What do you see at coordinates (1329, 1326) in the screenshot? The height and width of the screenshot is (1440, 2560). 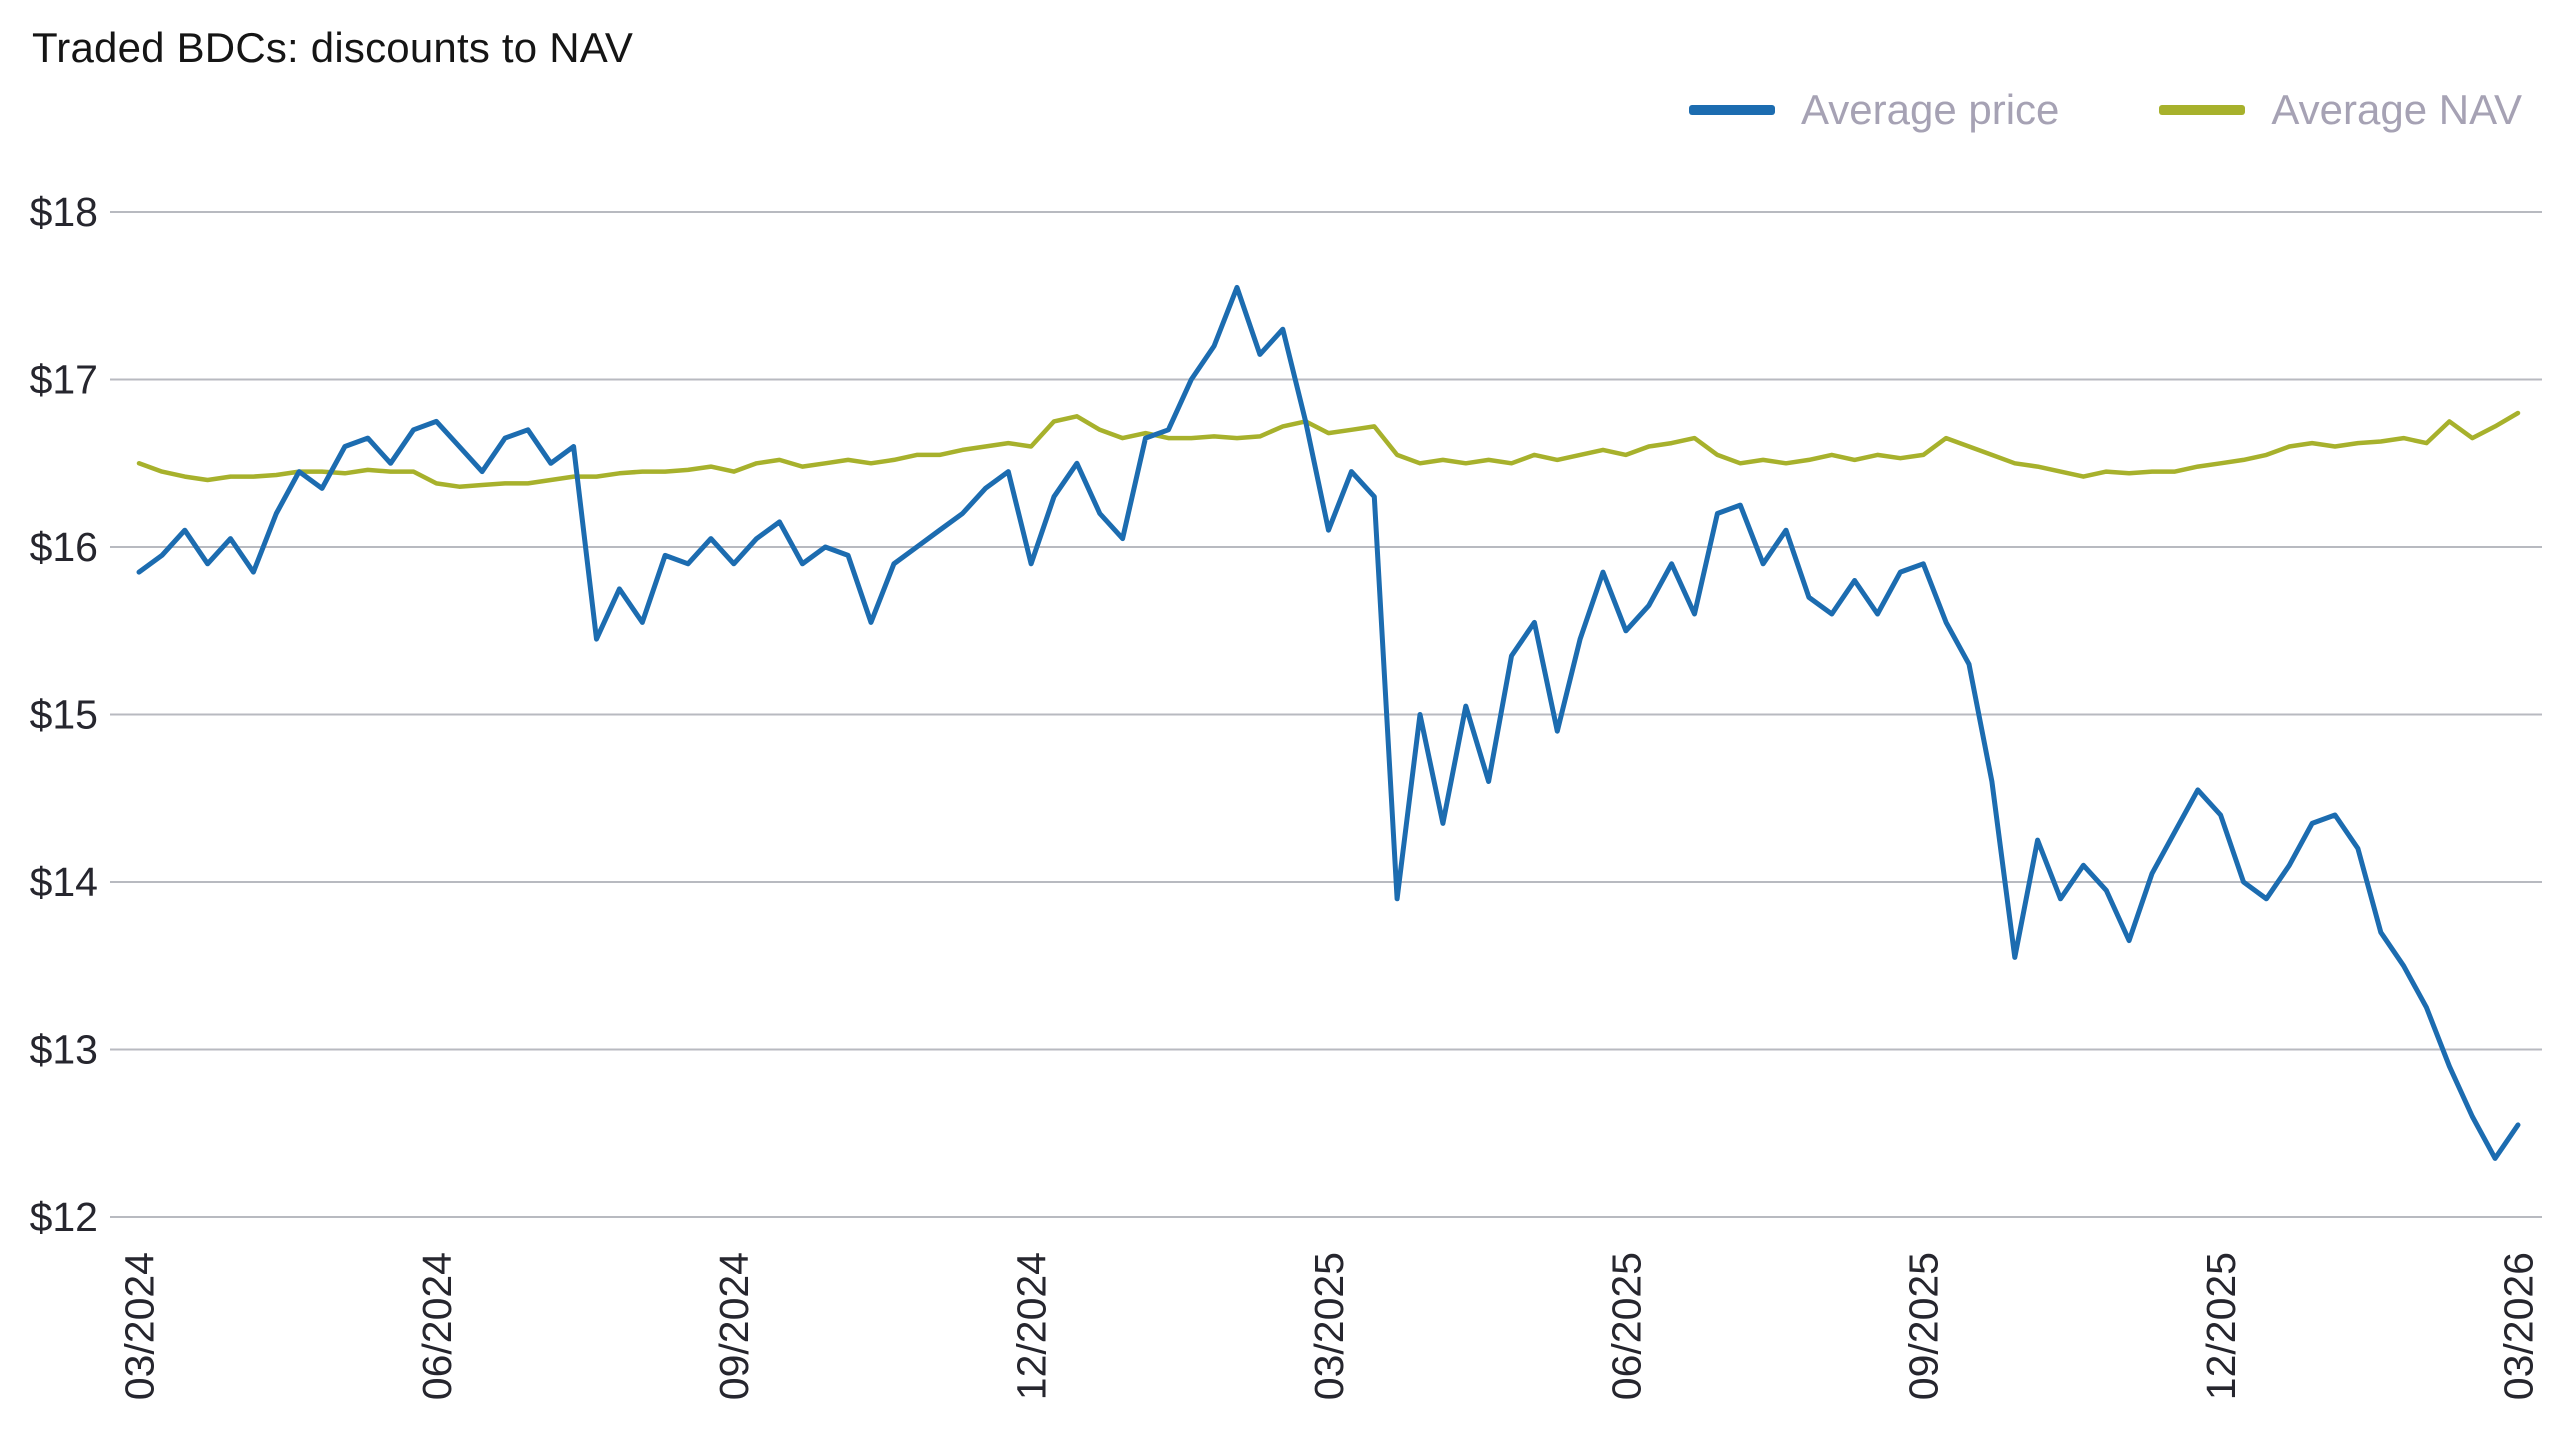 I see `svg-text: 03/2025` at bounding box center [1329, 1326].